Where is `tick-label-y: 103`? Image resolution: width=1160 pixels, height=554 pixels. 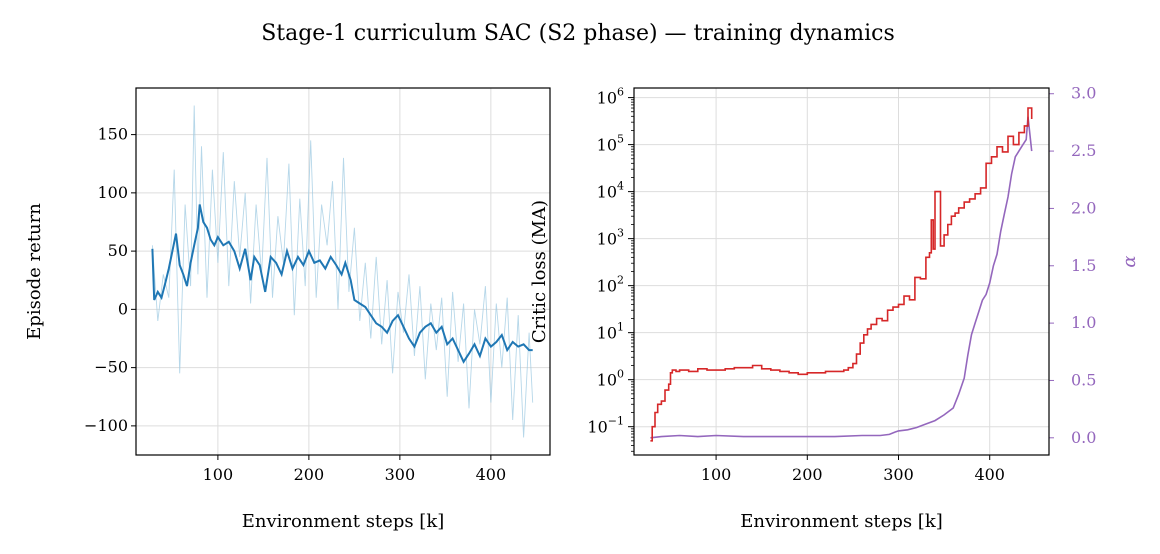 tick-label-y: 103 is located at coordinates (610, 238).